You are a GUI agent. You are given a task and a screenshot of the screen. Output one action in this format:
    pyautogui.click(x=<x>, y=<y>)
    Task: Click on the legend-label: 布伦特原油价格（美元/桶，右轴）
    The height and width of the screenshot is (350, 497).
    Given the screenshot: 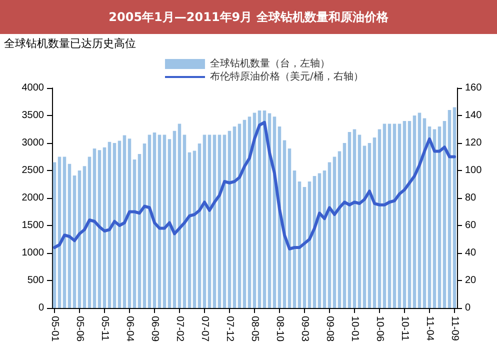 What is the action you would take?
    pyautogui.click(x=287, y=76)
    